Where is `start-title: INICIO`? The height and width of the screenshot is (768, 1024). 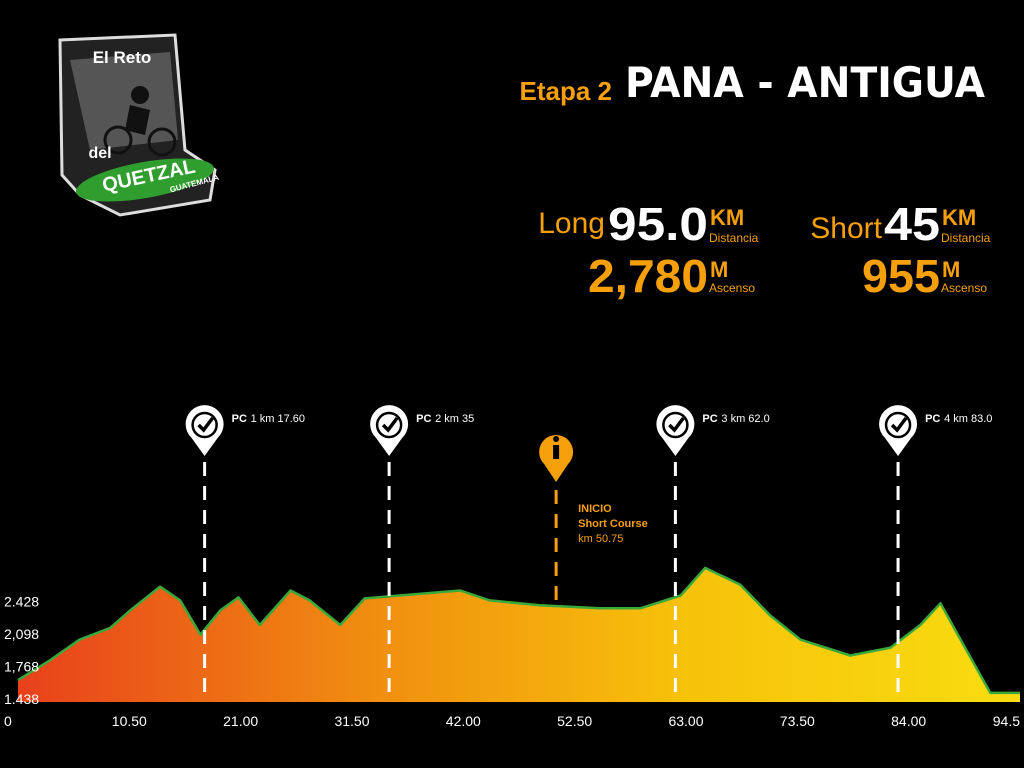 start-title: INICIO is located at coordinates (595, 509).